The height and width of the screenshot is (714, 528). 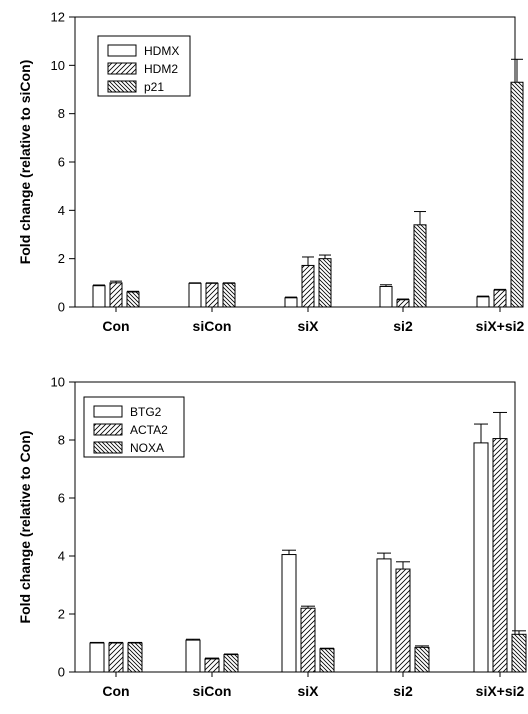 I want to click on legend-swatch-hdmx, so click(x=122, y=50).